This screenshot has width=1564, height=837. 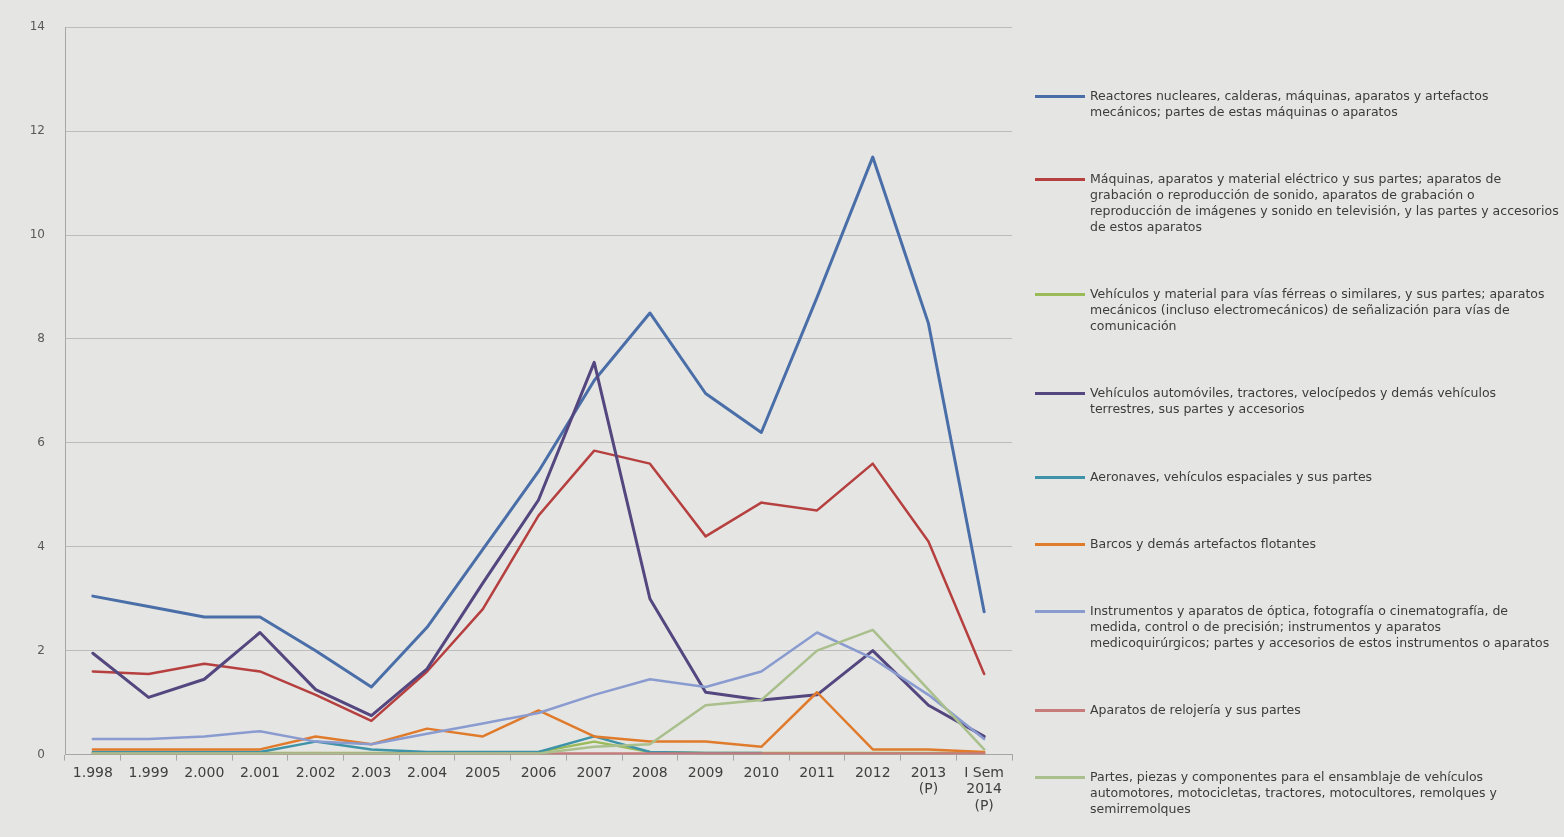 I want to click on x-tick-label: 2005, so click(x=482, y=771).